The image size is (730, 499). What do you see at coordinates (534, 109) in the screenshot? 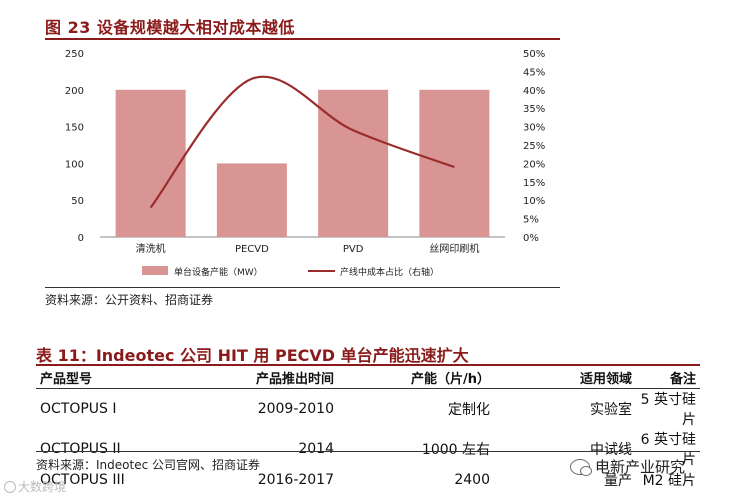
I see `y-right-tick-label: 35%` at bounding box center [534, 109].